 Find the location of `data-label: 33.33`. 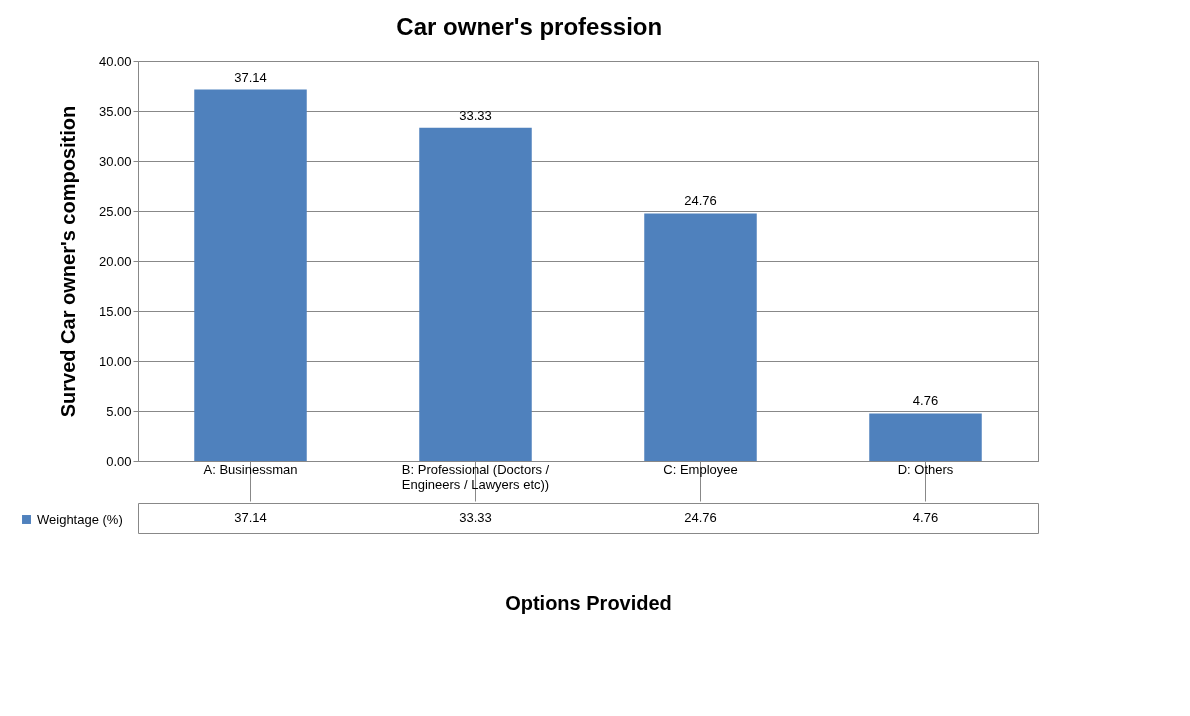

data-label: 33.33 is located at coordinates (475, 115).